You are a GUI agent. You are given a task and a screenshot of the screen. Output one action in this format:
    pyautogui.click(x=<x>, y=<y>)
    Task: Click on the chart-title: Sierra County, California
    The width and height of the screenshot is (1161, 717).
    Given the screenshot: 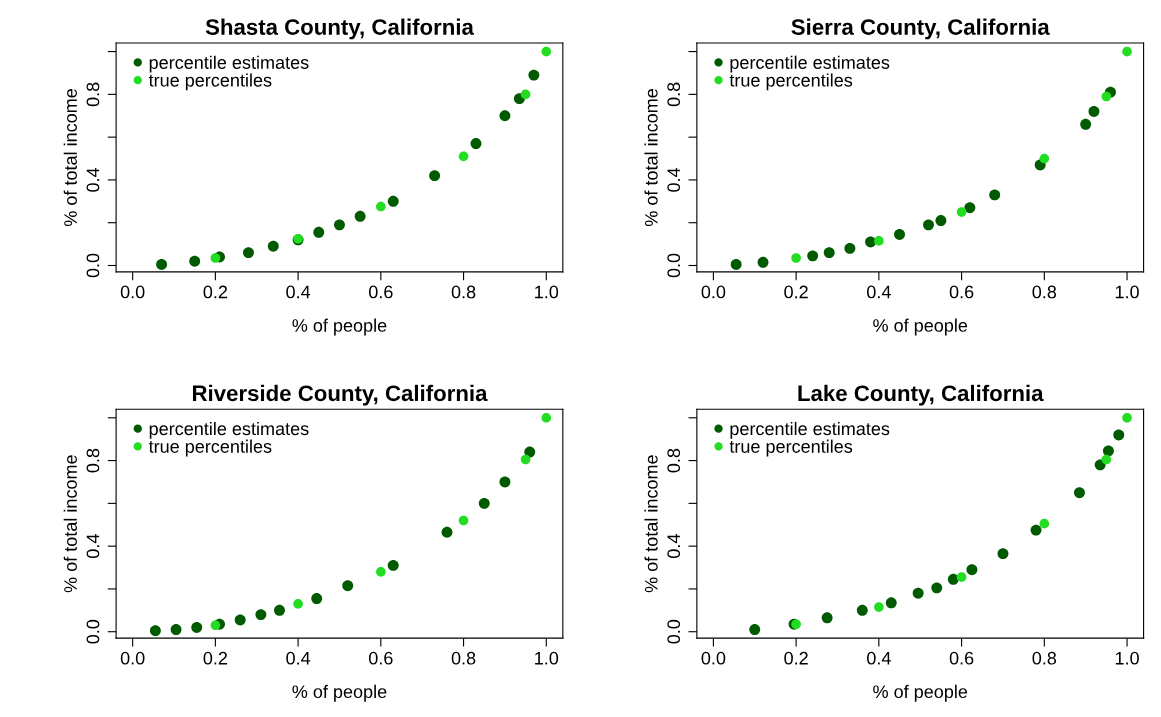 What is the action you would take?
    pyautogui.click(x=920, y=29)
    